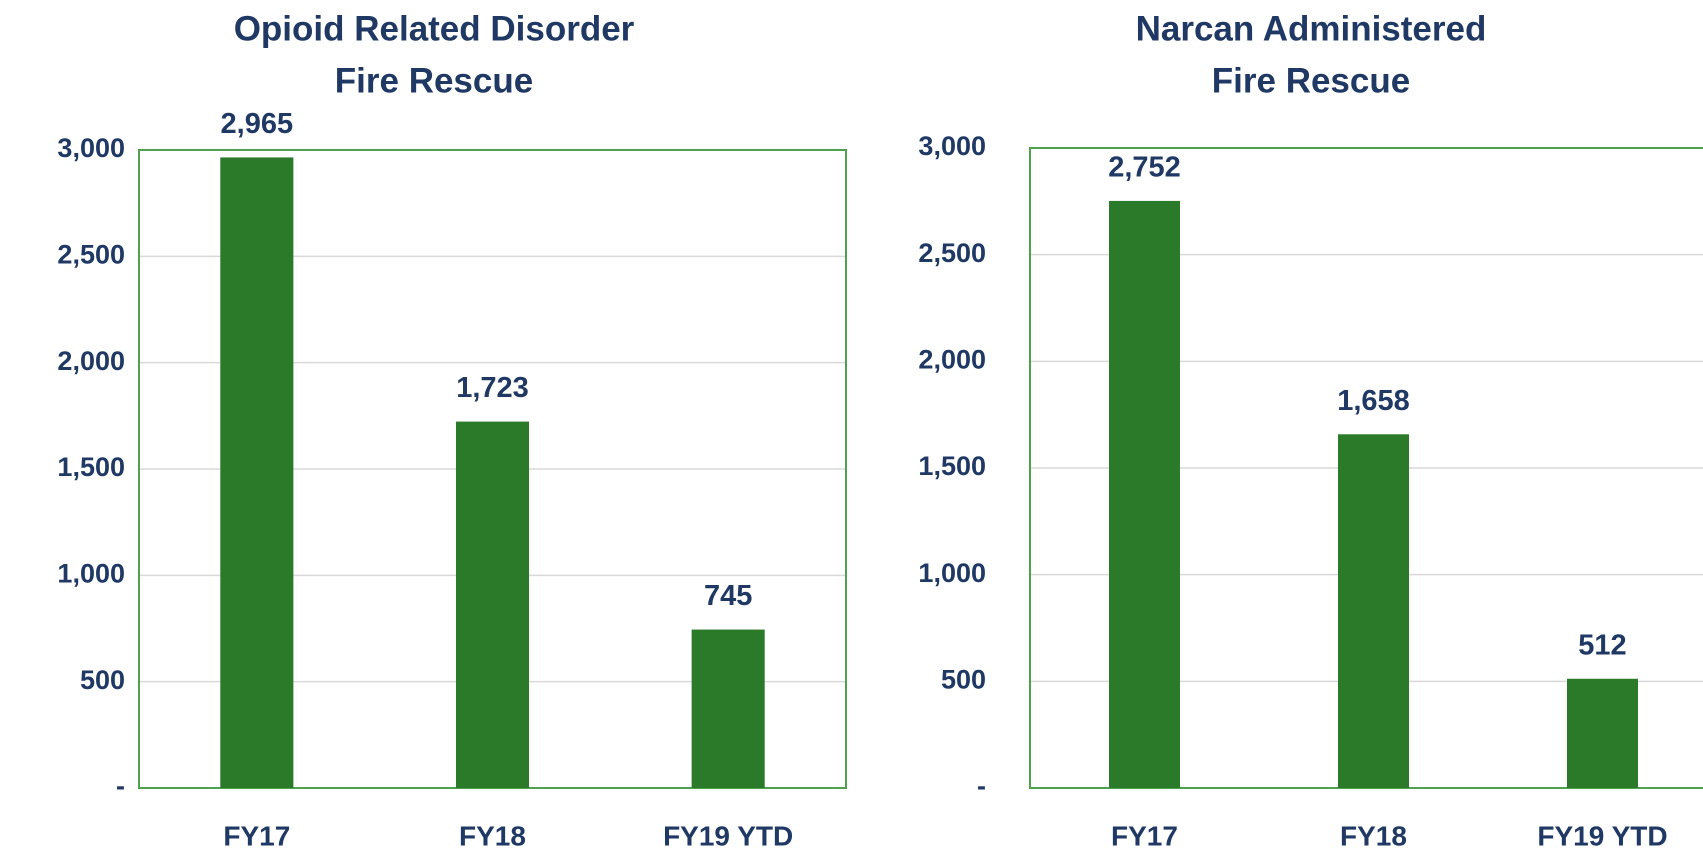 The image size is (1703, 852). I want to click on data-label: 745, so click(728, 596).